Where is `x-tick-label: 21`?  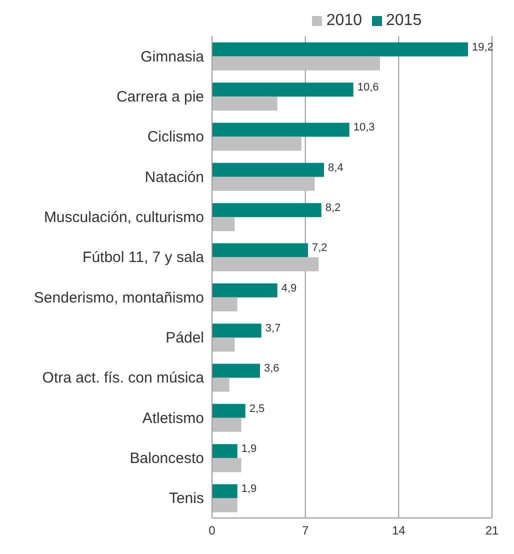
x-tick-label: 21 is located at coordinates (492, 531).